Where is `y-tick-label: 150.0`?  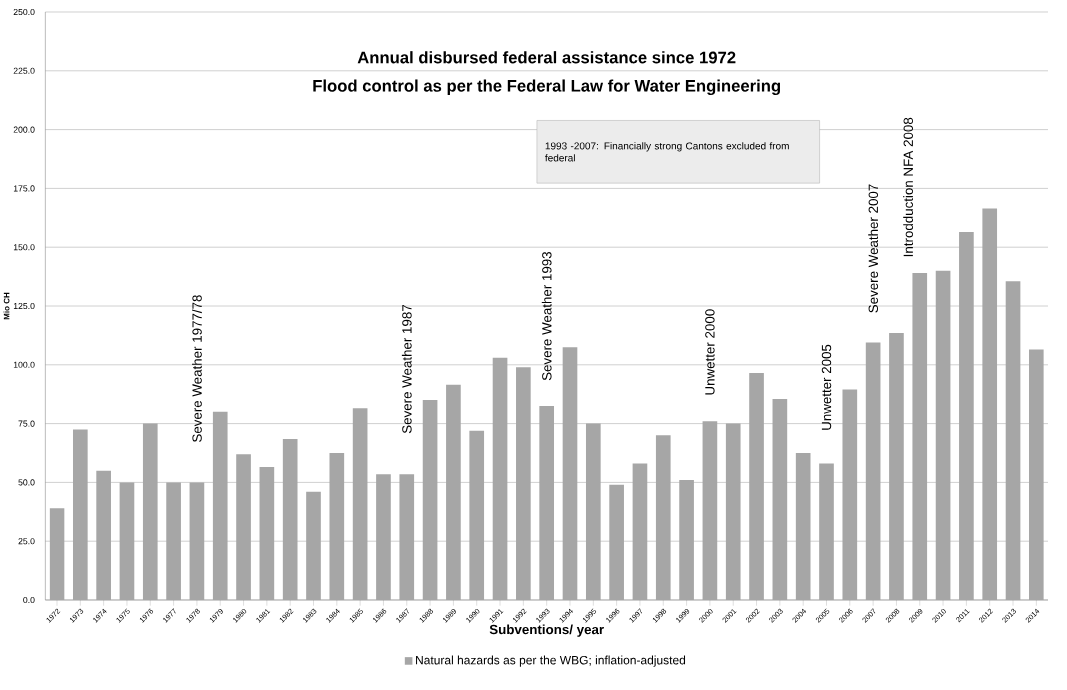 y-tick-label: 150.0 is located at coordinates (24, 247).